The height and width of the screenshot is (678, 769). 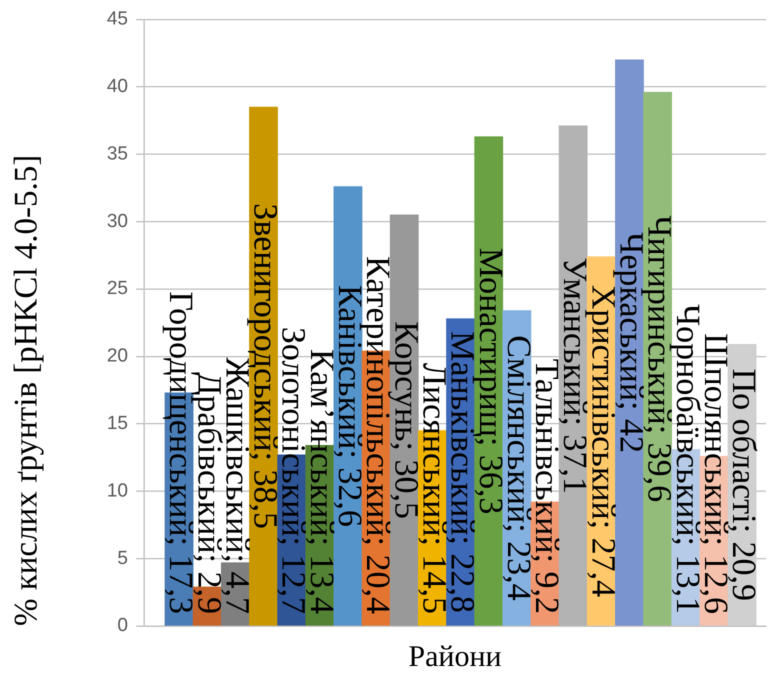 I want to click on y-tick-label: 35, so click(x=117, y=153).